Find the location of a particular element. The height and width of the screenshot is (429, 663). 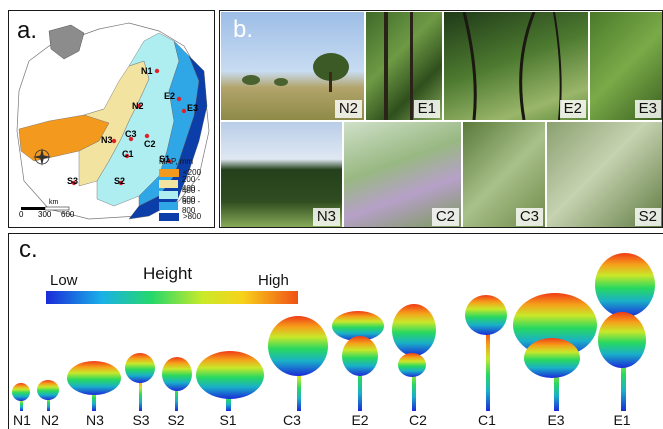

site-label: S1 is located at coordinates (165, 159).